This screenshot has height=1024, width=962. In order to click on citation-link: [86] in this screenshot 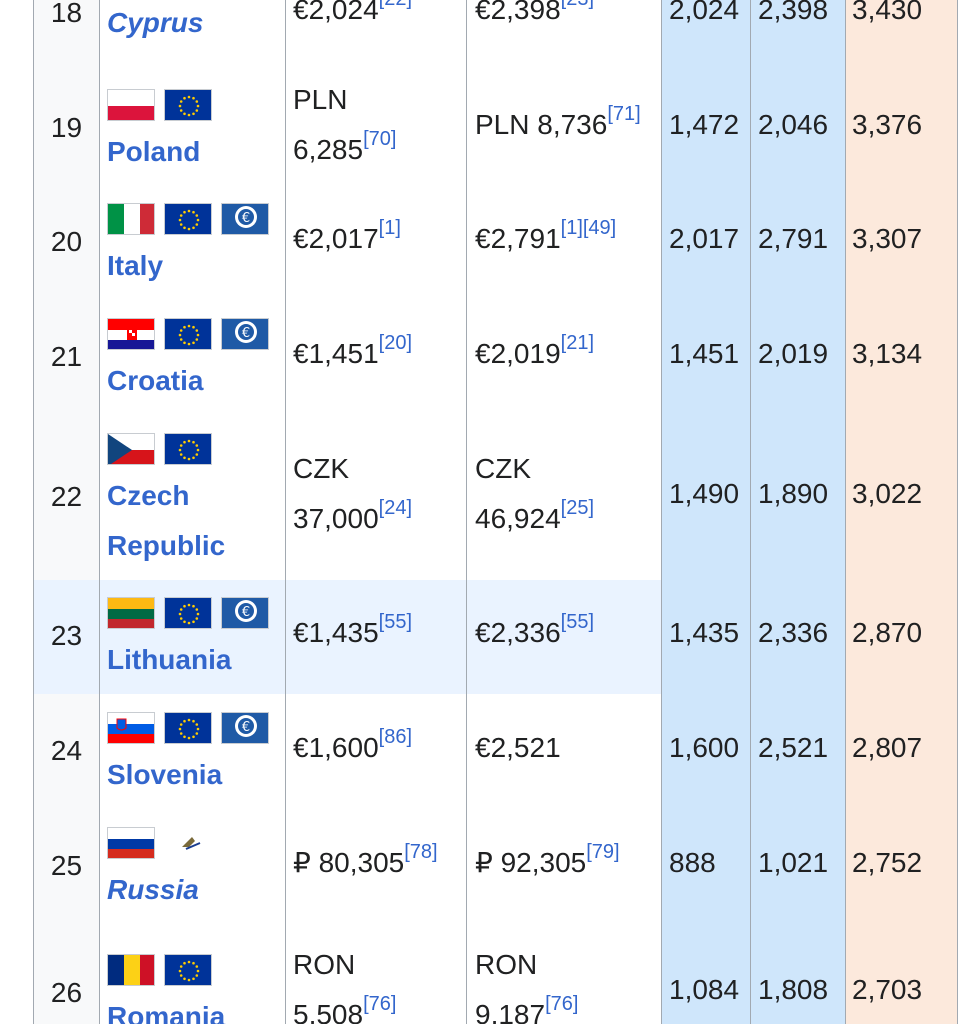, I will do `click(395, 736)`.